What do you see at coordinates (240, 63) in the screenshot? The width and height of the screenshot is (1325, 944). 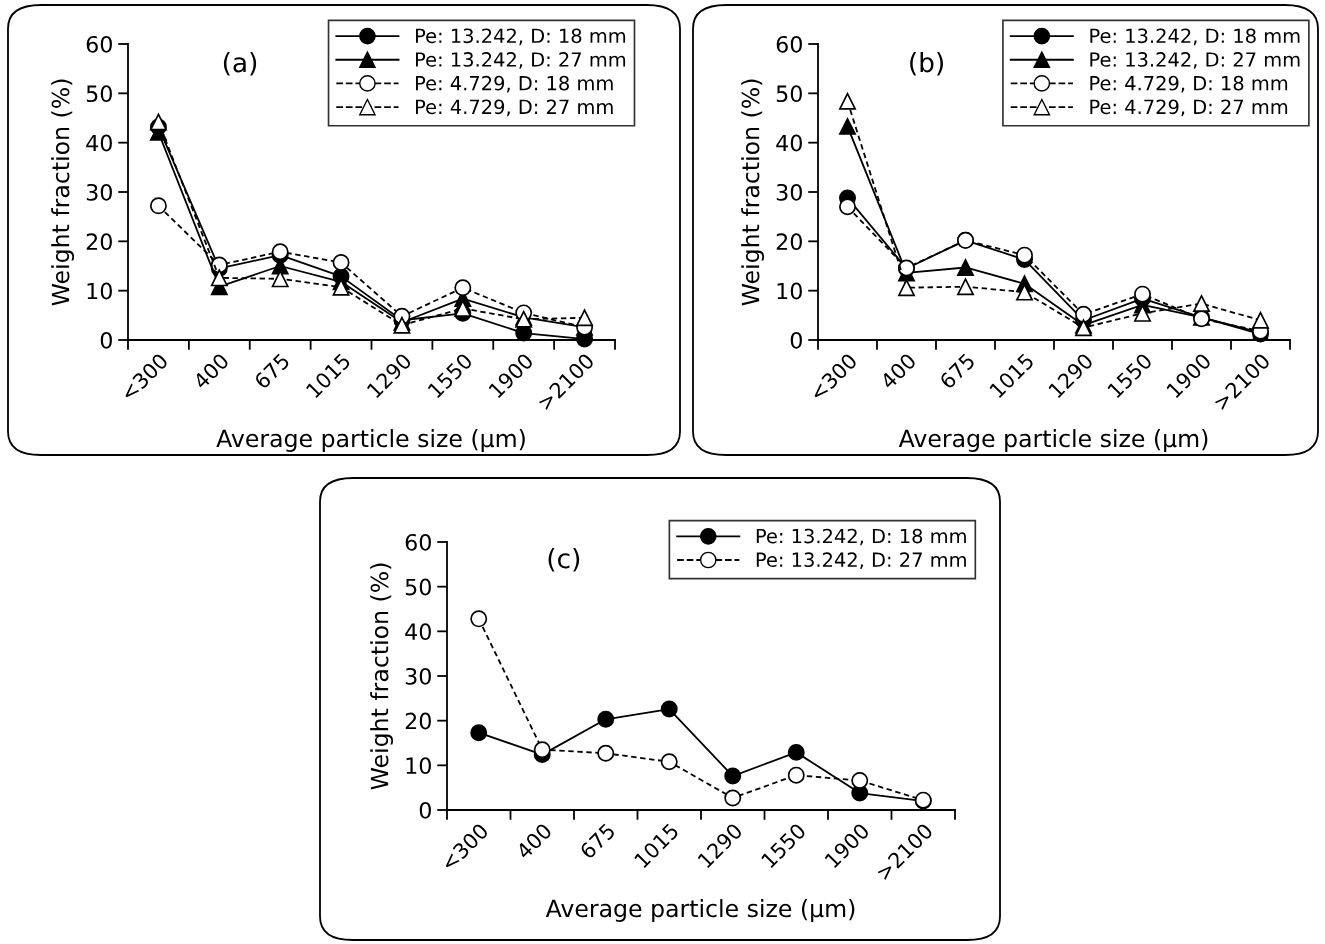 I see `chart-title: (a)` at bounding box center [240, 63].